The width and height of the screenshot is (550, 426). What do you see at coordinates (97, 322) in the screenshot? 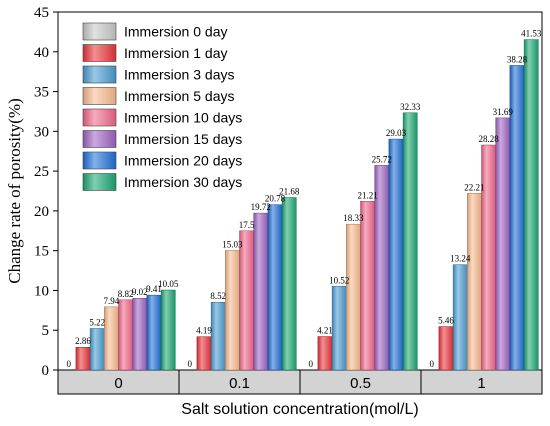
I see `data-label: 5.22` at bounding box center [97, 322].